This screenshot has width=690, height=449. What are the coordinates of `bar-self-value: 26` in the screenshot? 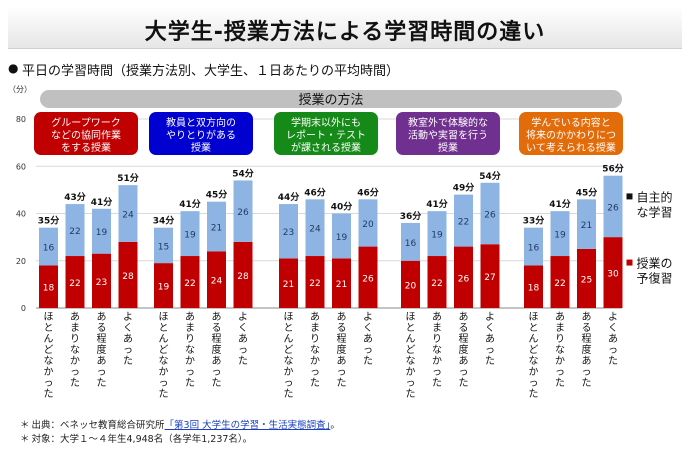 It's located at (613, 208).